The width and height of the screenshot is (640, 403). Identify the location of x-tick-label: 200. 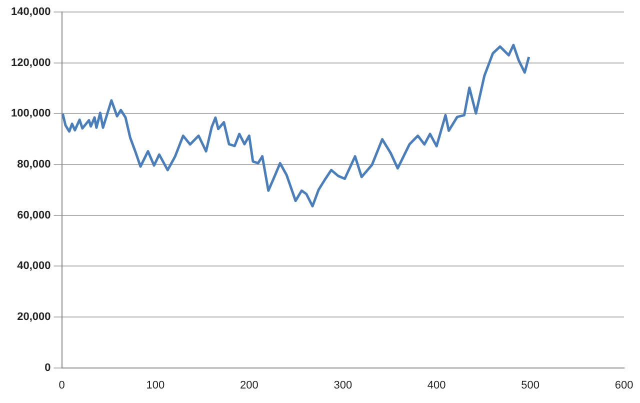
(249, 385).